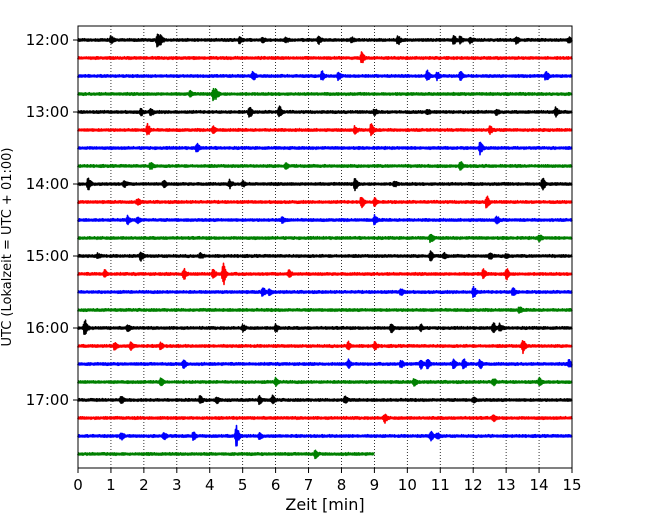  What do you see at coordinates (342, 485) in the screenshot?
I see `x-tick-label: 8` at bounding box center [342, 485].